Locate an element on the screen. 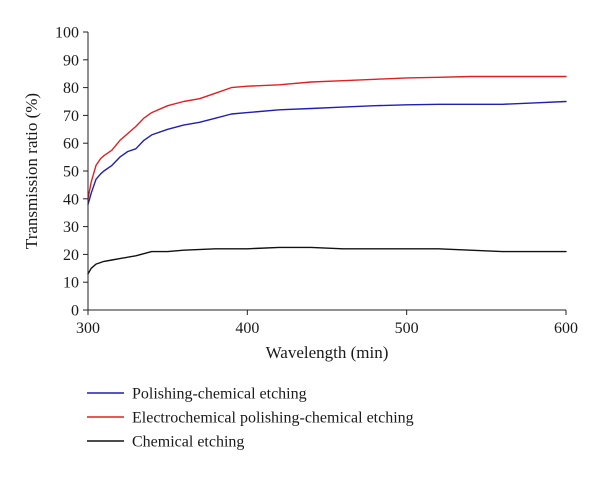  y-tick-label: 70 is located at coordinates (71, 116).